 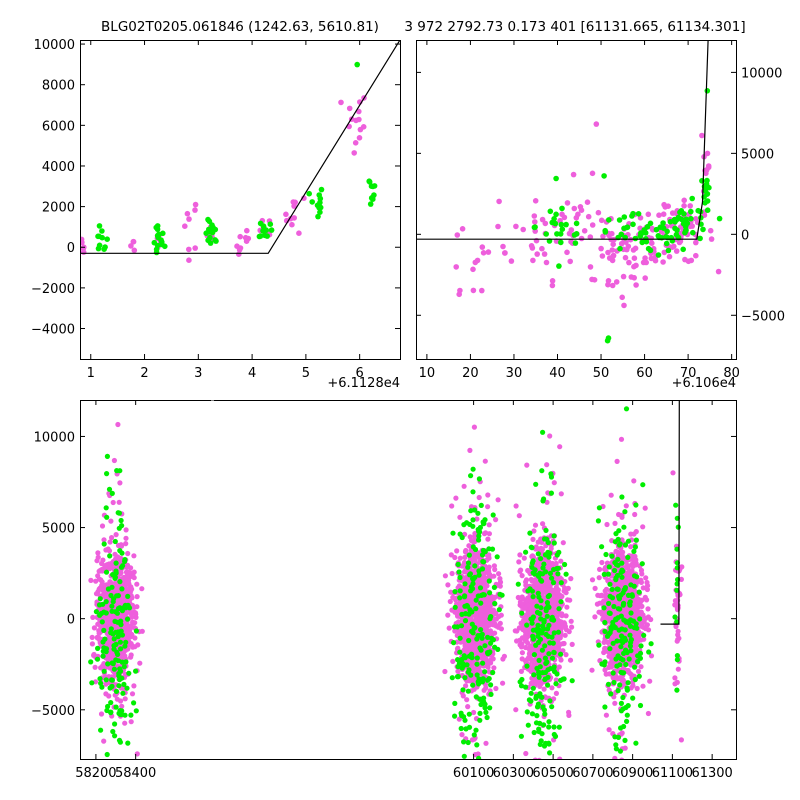 I want to click on top-left-y-tick-label: 0, so click(x=71, y=248).